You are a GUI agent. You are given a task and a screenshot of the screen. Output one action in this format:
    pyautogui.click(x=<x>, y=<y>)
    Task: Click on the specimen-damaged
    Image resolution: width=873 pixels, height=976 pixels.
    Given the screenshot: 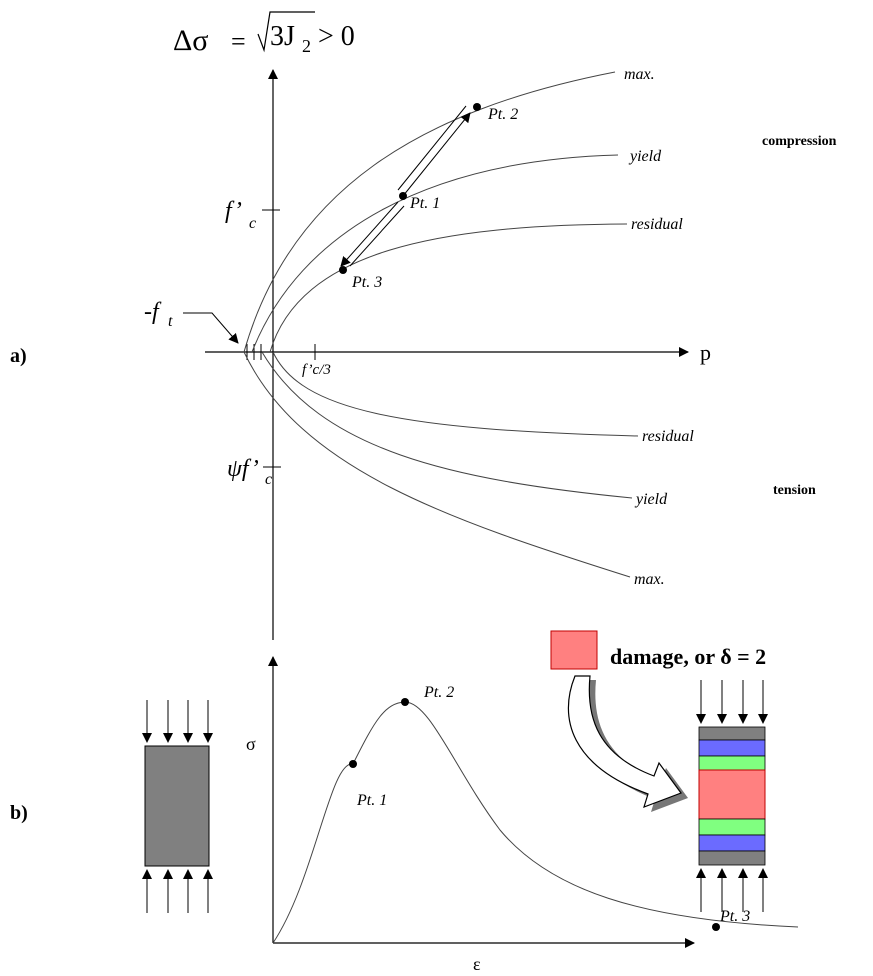 What is the action you would take?
    pyautogui.click(x=732, y=796)
    